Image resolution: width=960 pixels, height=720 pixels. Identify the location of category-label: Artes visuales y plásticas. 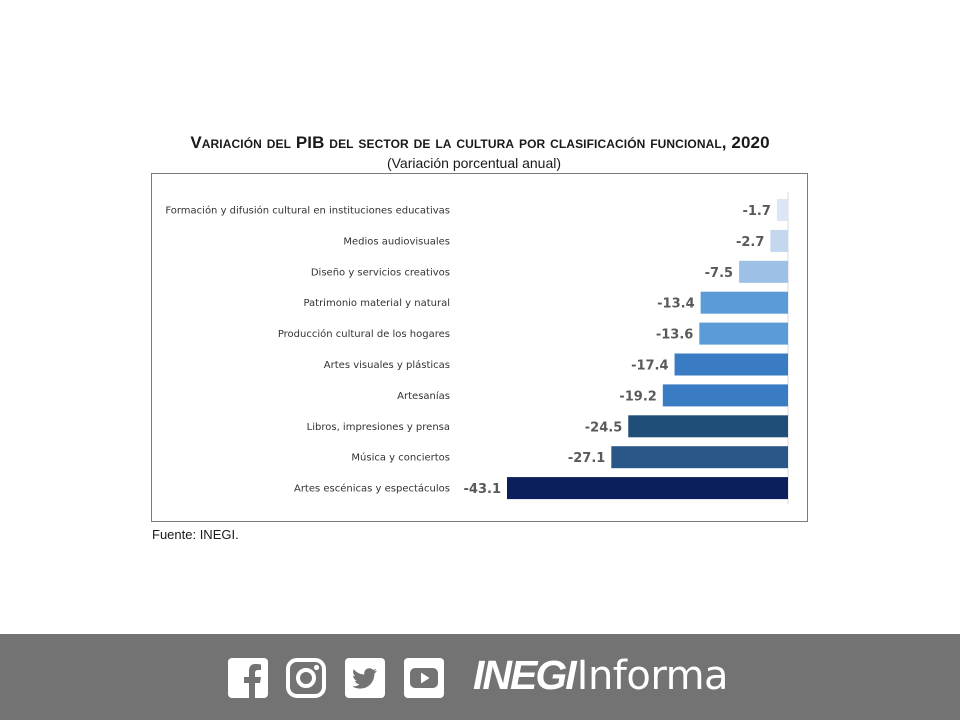
(387, 365).